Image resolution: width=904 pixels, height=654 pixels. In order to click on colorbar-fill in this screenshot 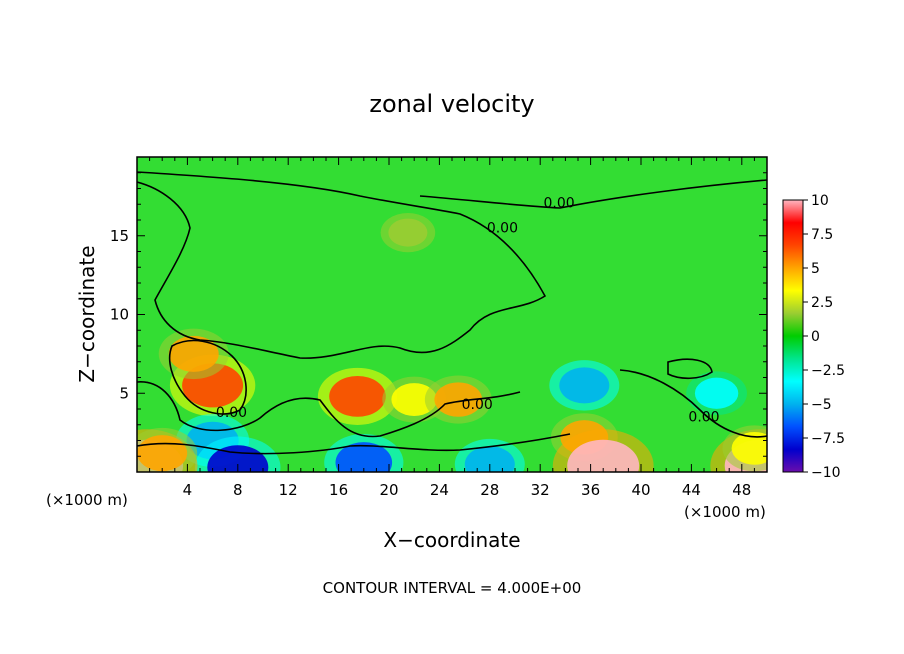, I will do `click(793, 336)`.